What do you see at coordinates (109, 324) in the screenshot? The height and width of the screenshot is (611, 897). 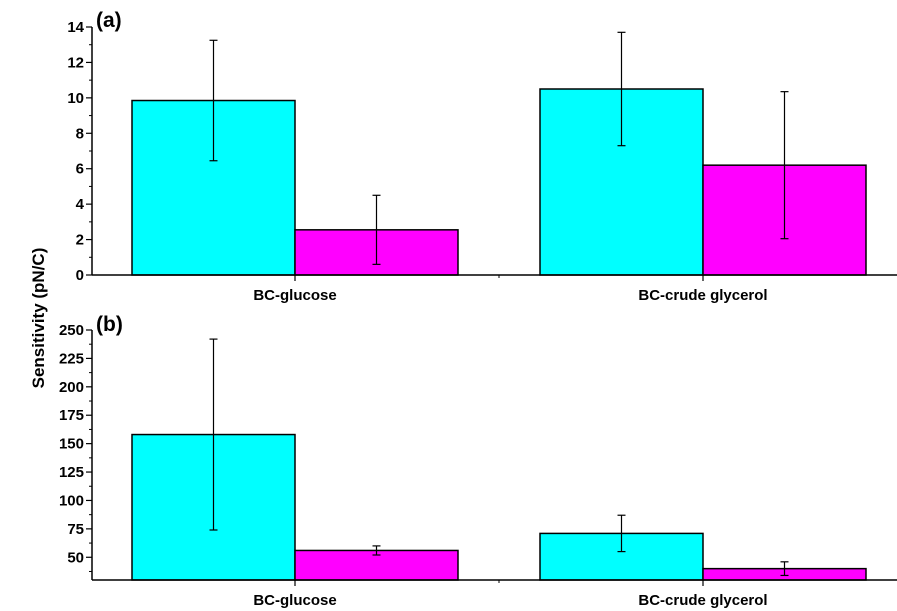 I see `panel-b-label: (b)` at bounding box center [109, 324].